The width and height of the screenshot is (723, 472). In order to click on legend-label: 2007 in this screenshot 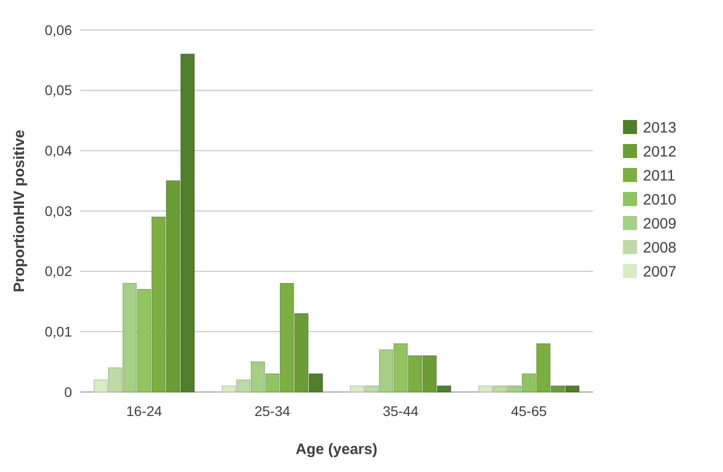, I will do `click(659, 271)`.